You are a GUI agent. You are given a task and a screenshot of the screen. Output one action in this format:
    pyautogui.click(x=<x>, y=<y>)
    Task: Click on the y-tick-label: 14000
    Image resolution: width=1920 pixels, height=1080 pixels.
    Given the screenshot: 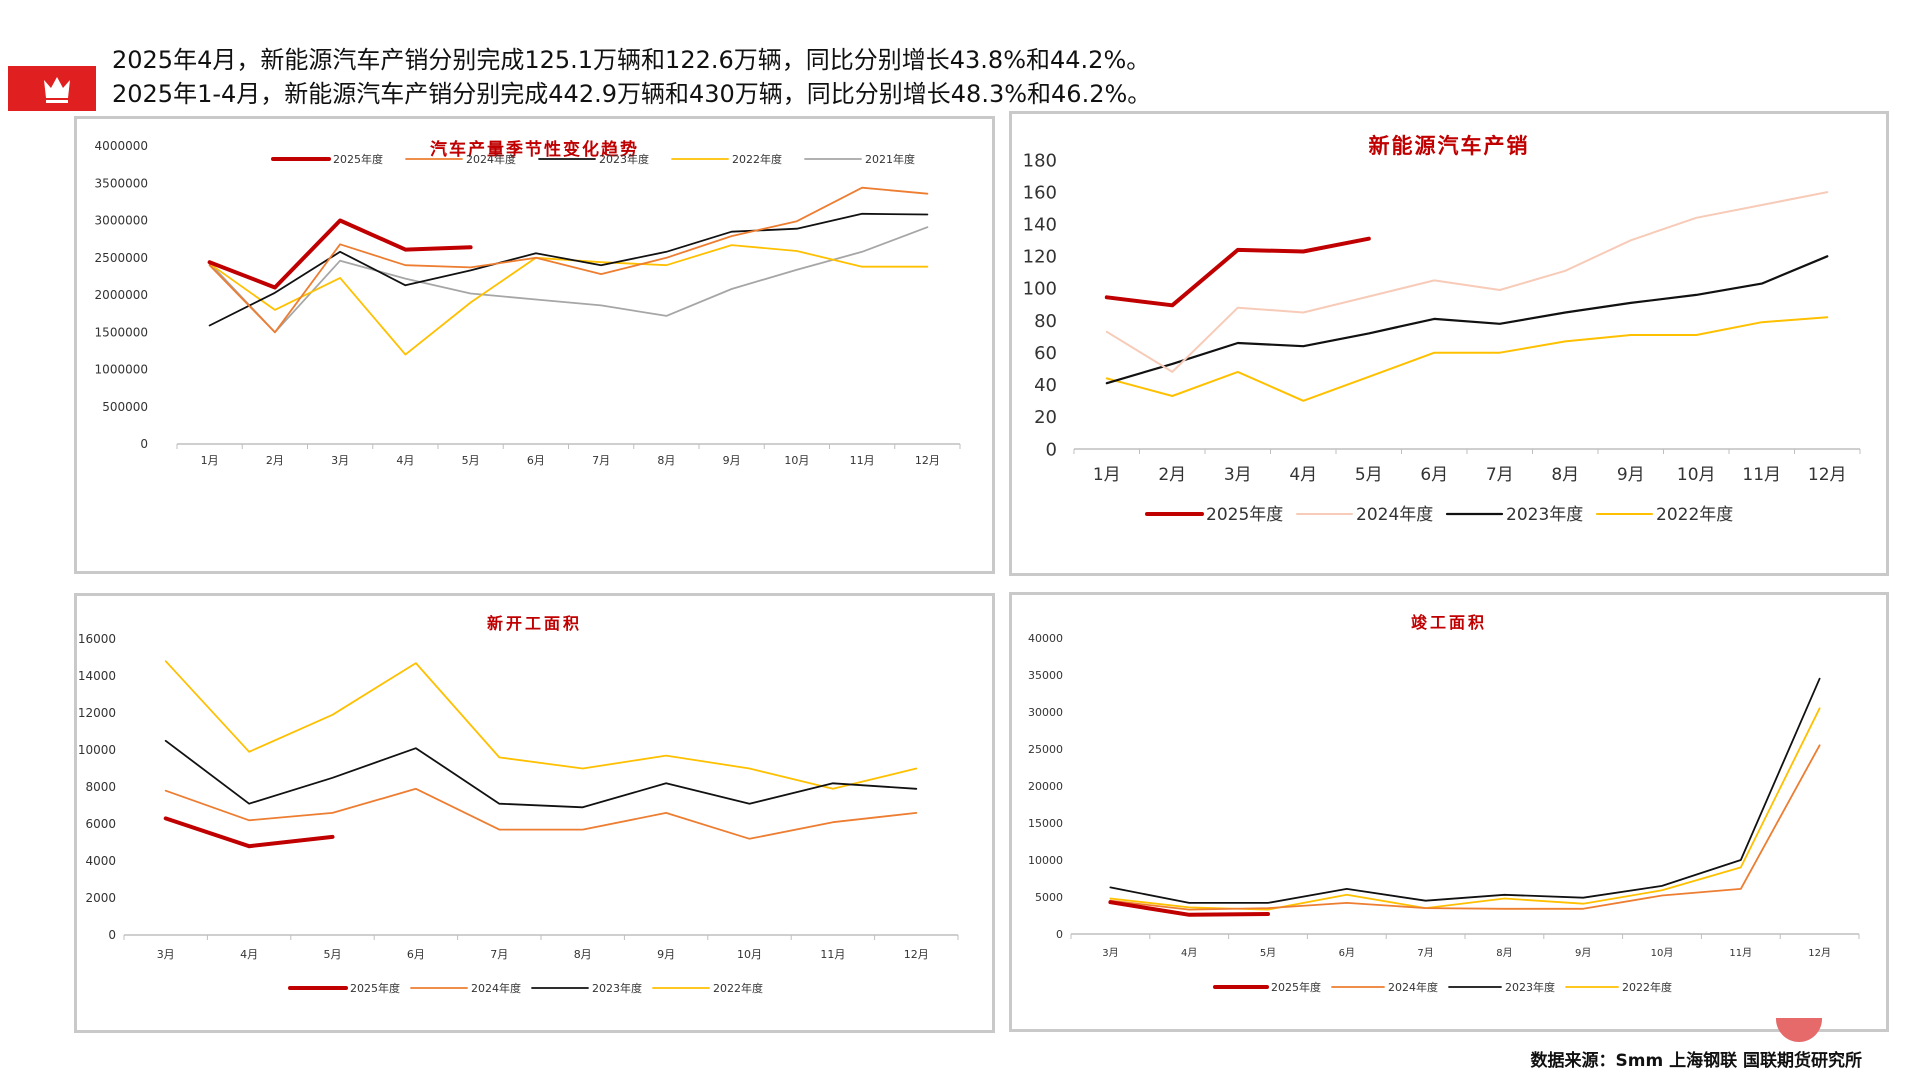 What is the action you would take?
    pyautogui.click(x=97, y=676)
    